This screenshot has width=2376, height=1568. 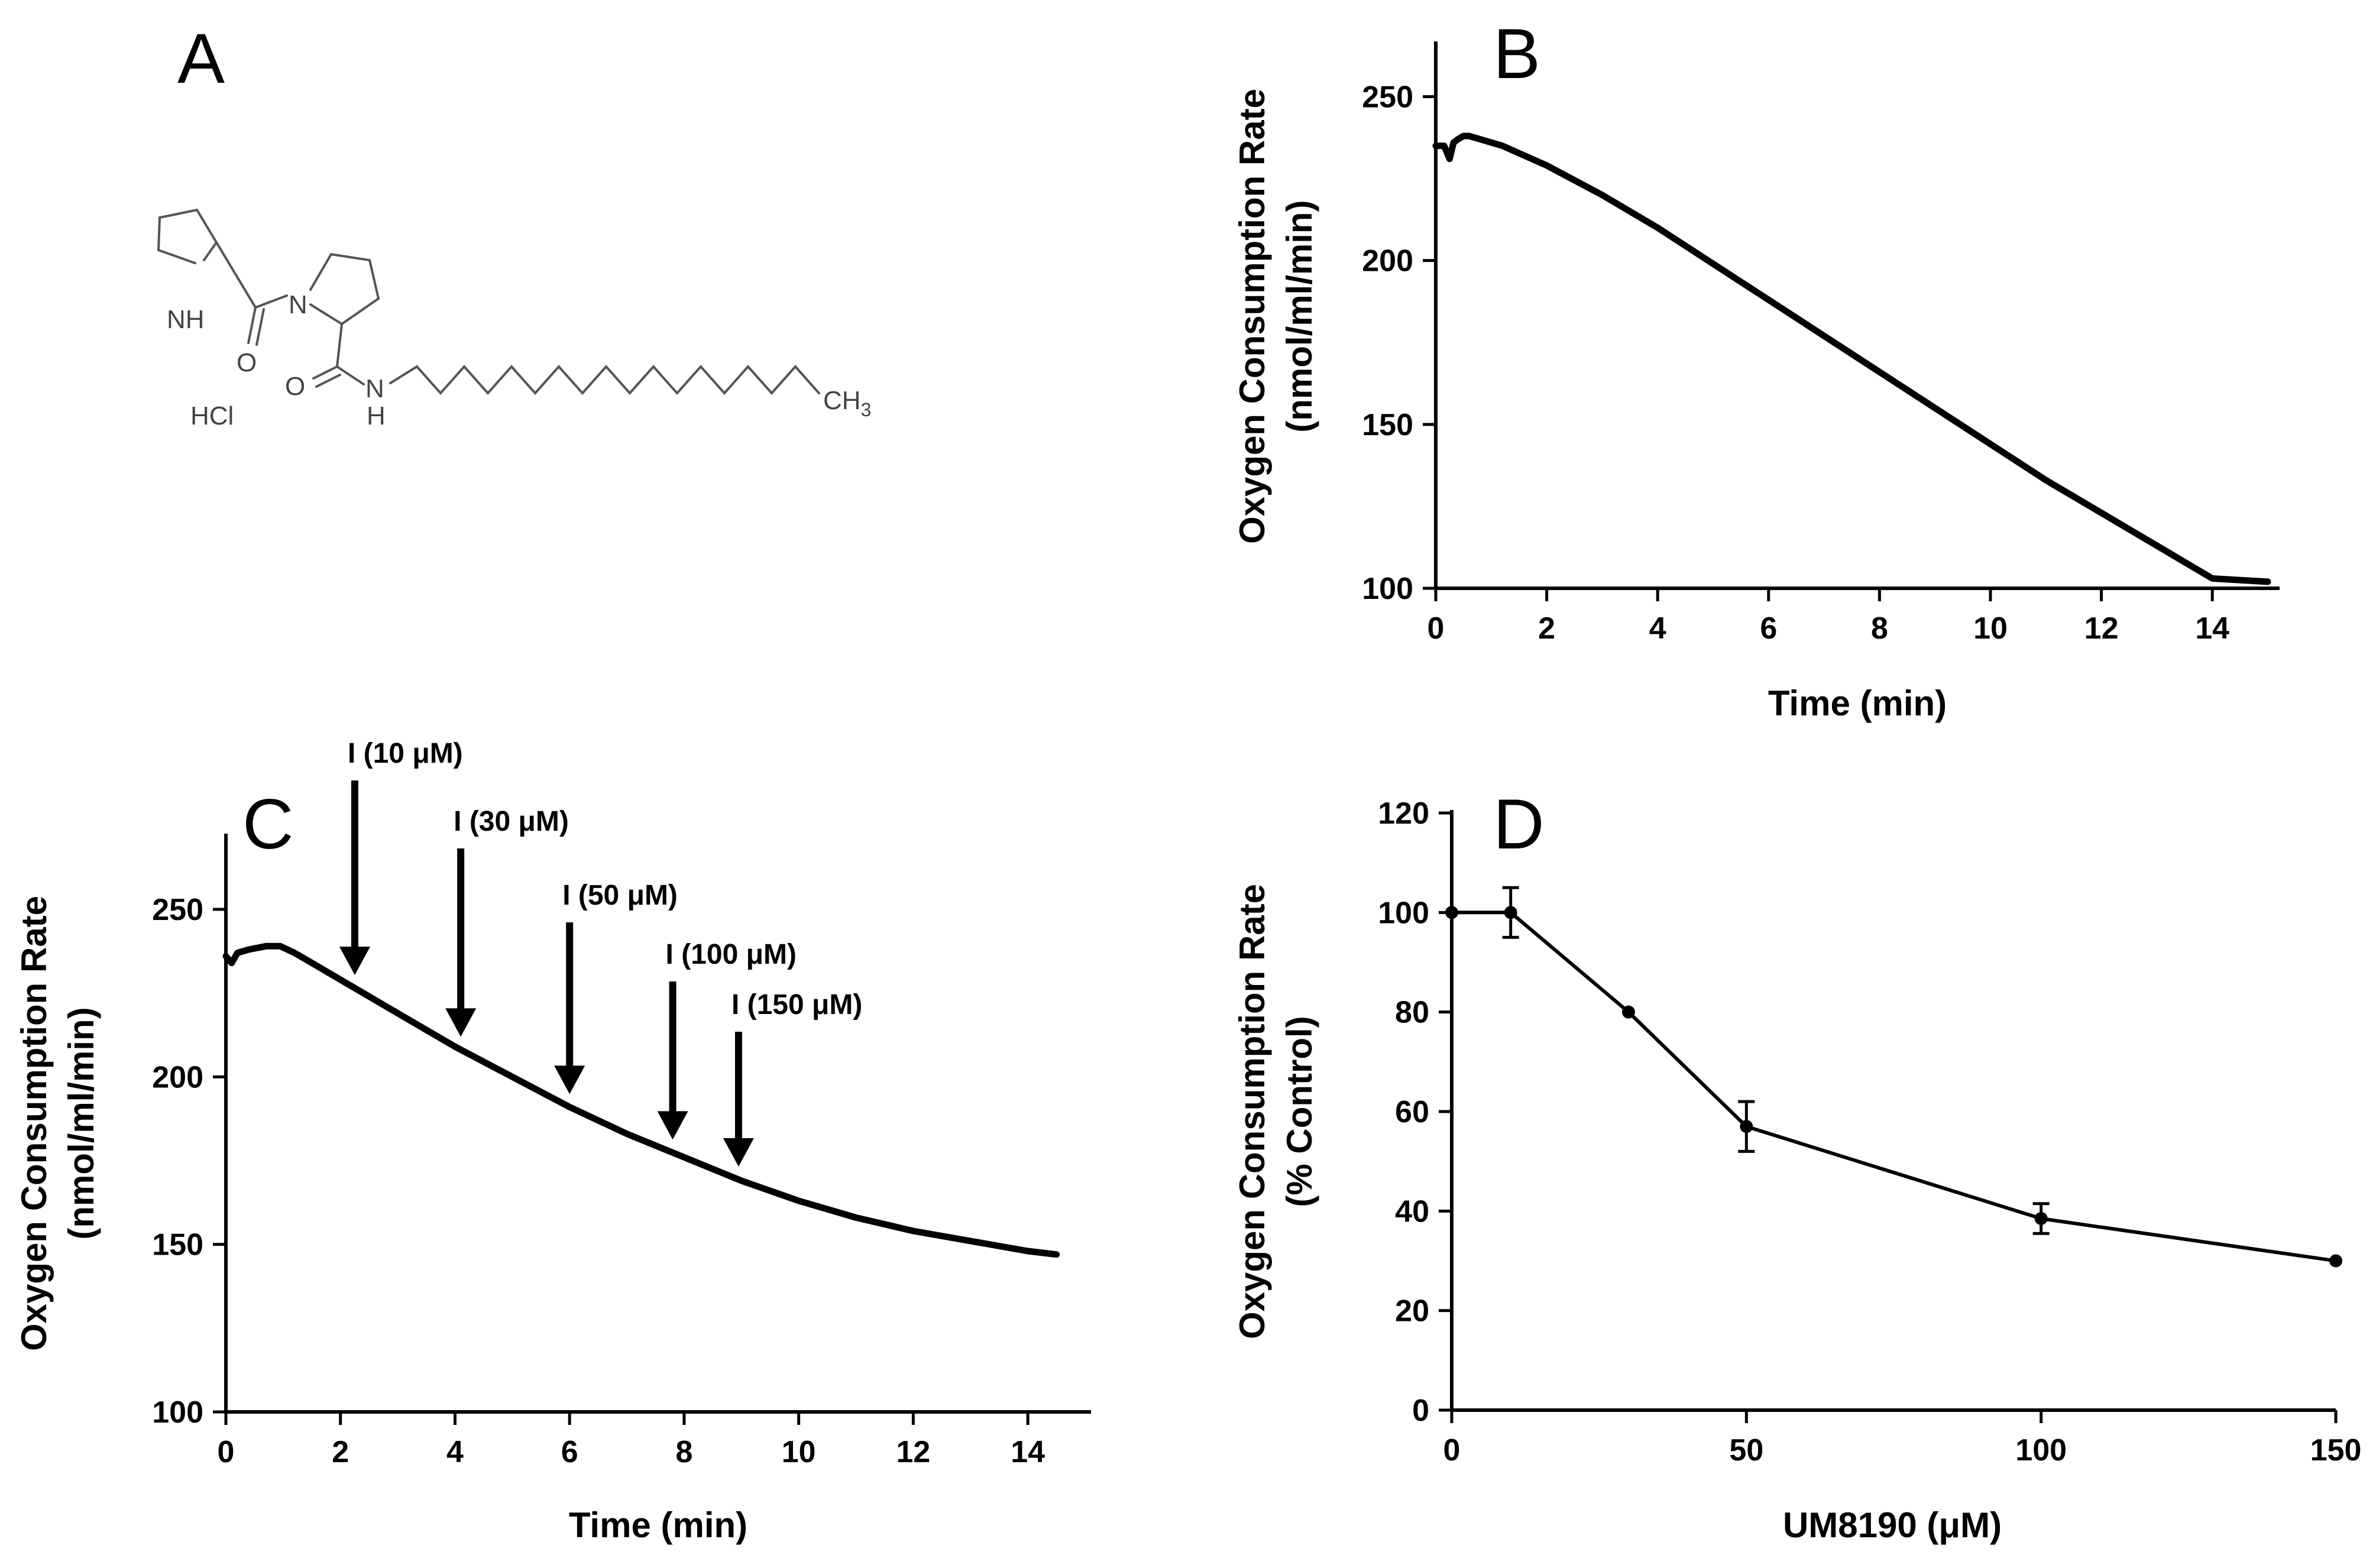 I want to click on bond-amide-o, so click(x=325, y=372).